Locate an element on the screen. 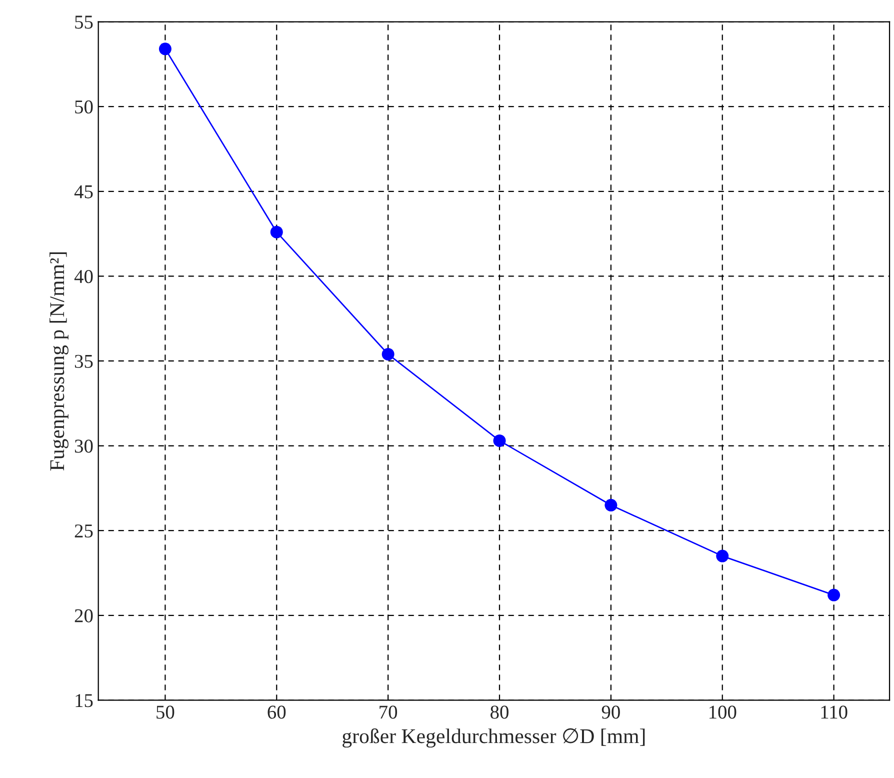 The width and height of the screenshot is (894, 778). x-tick-label: 80 is located at coordinates (499, 712).